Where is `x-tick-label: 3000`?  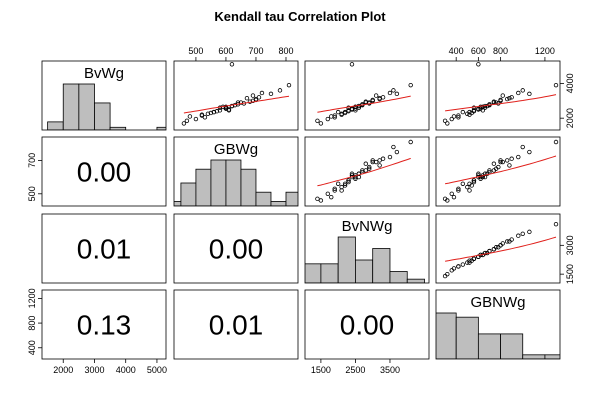
x-tick-label: 3000 is located at coordinates (94, 370).